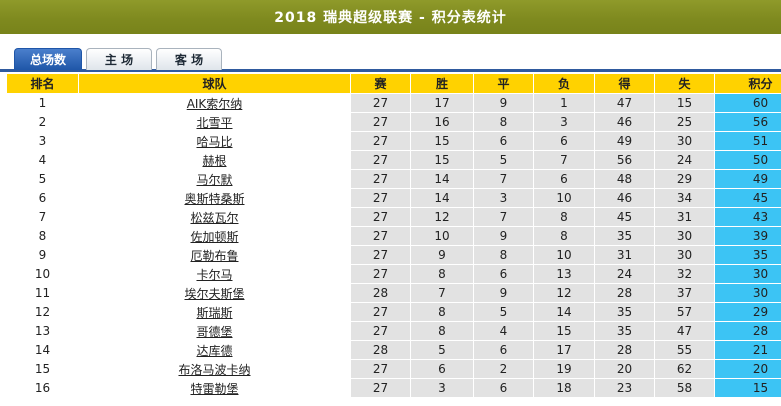 This screenshot has height=406, width=781. What do you see at coordinates (624, 83) in the screenshot?
I see `header-goals-for: 得` at bounding box center [624, 83].